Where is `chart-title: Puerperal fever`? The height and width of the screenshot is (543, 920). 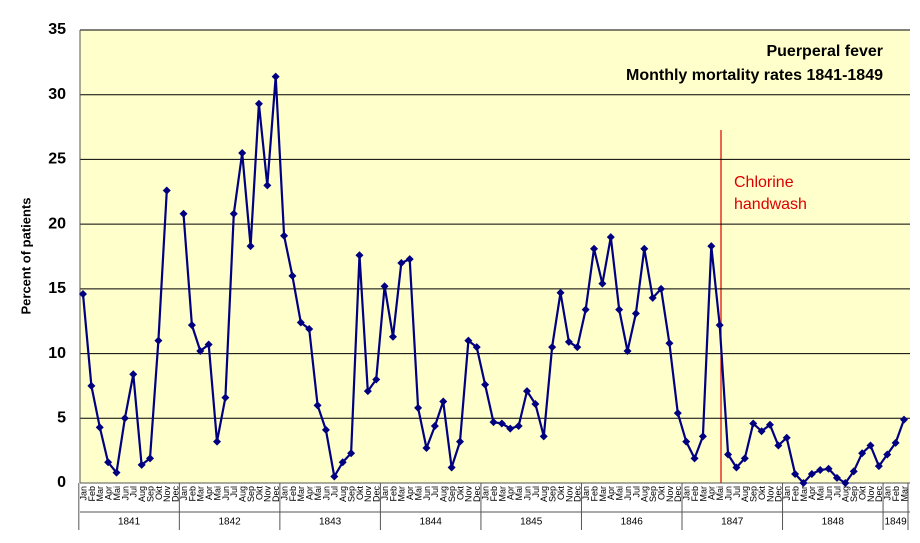 chart-title: Puerperal fever is located at coordinates (824, 51).